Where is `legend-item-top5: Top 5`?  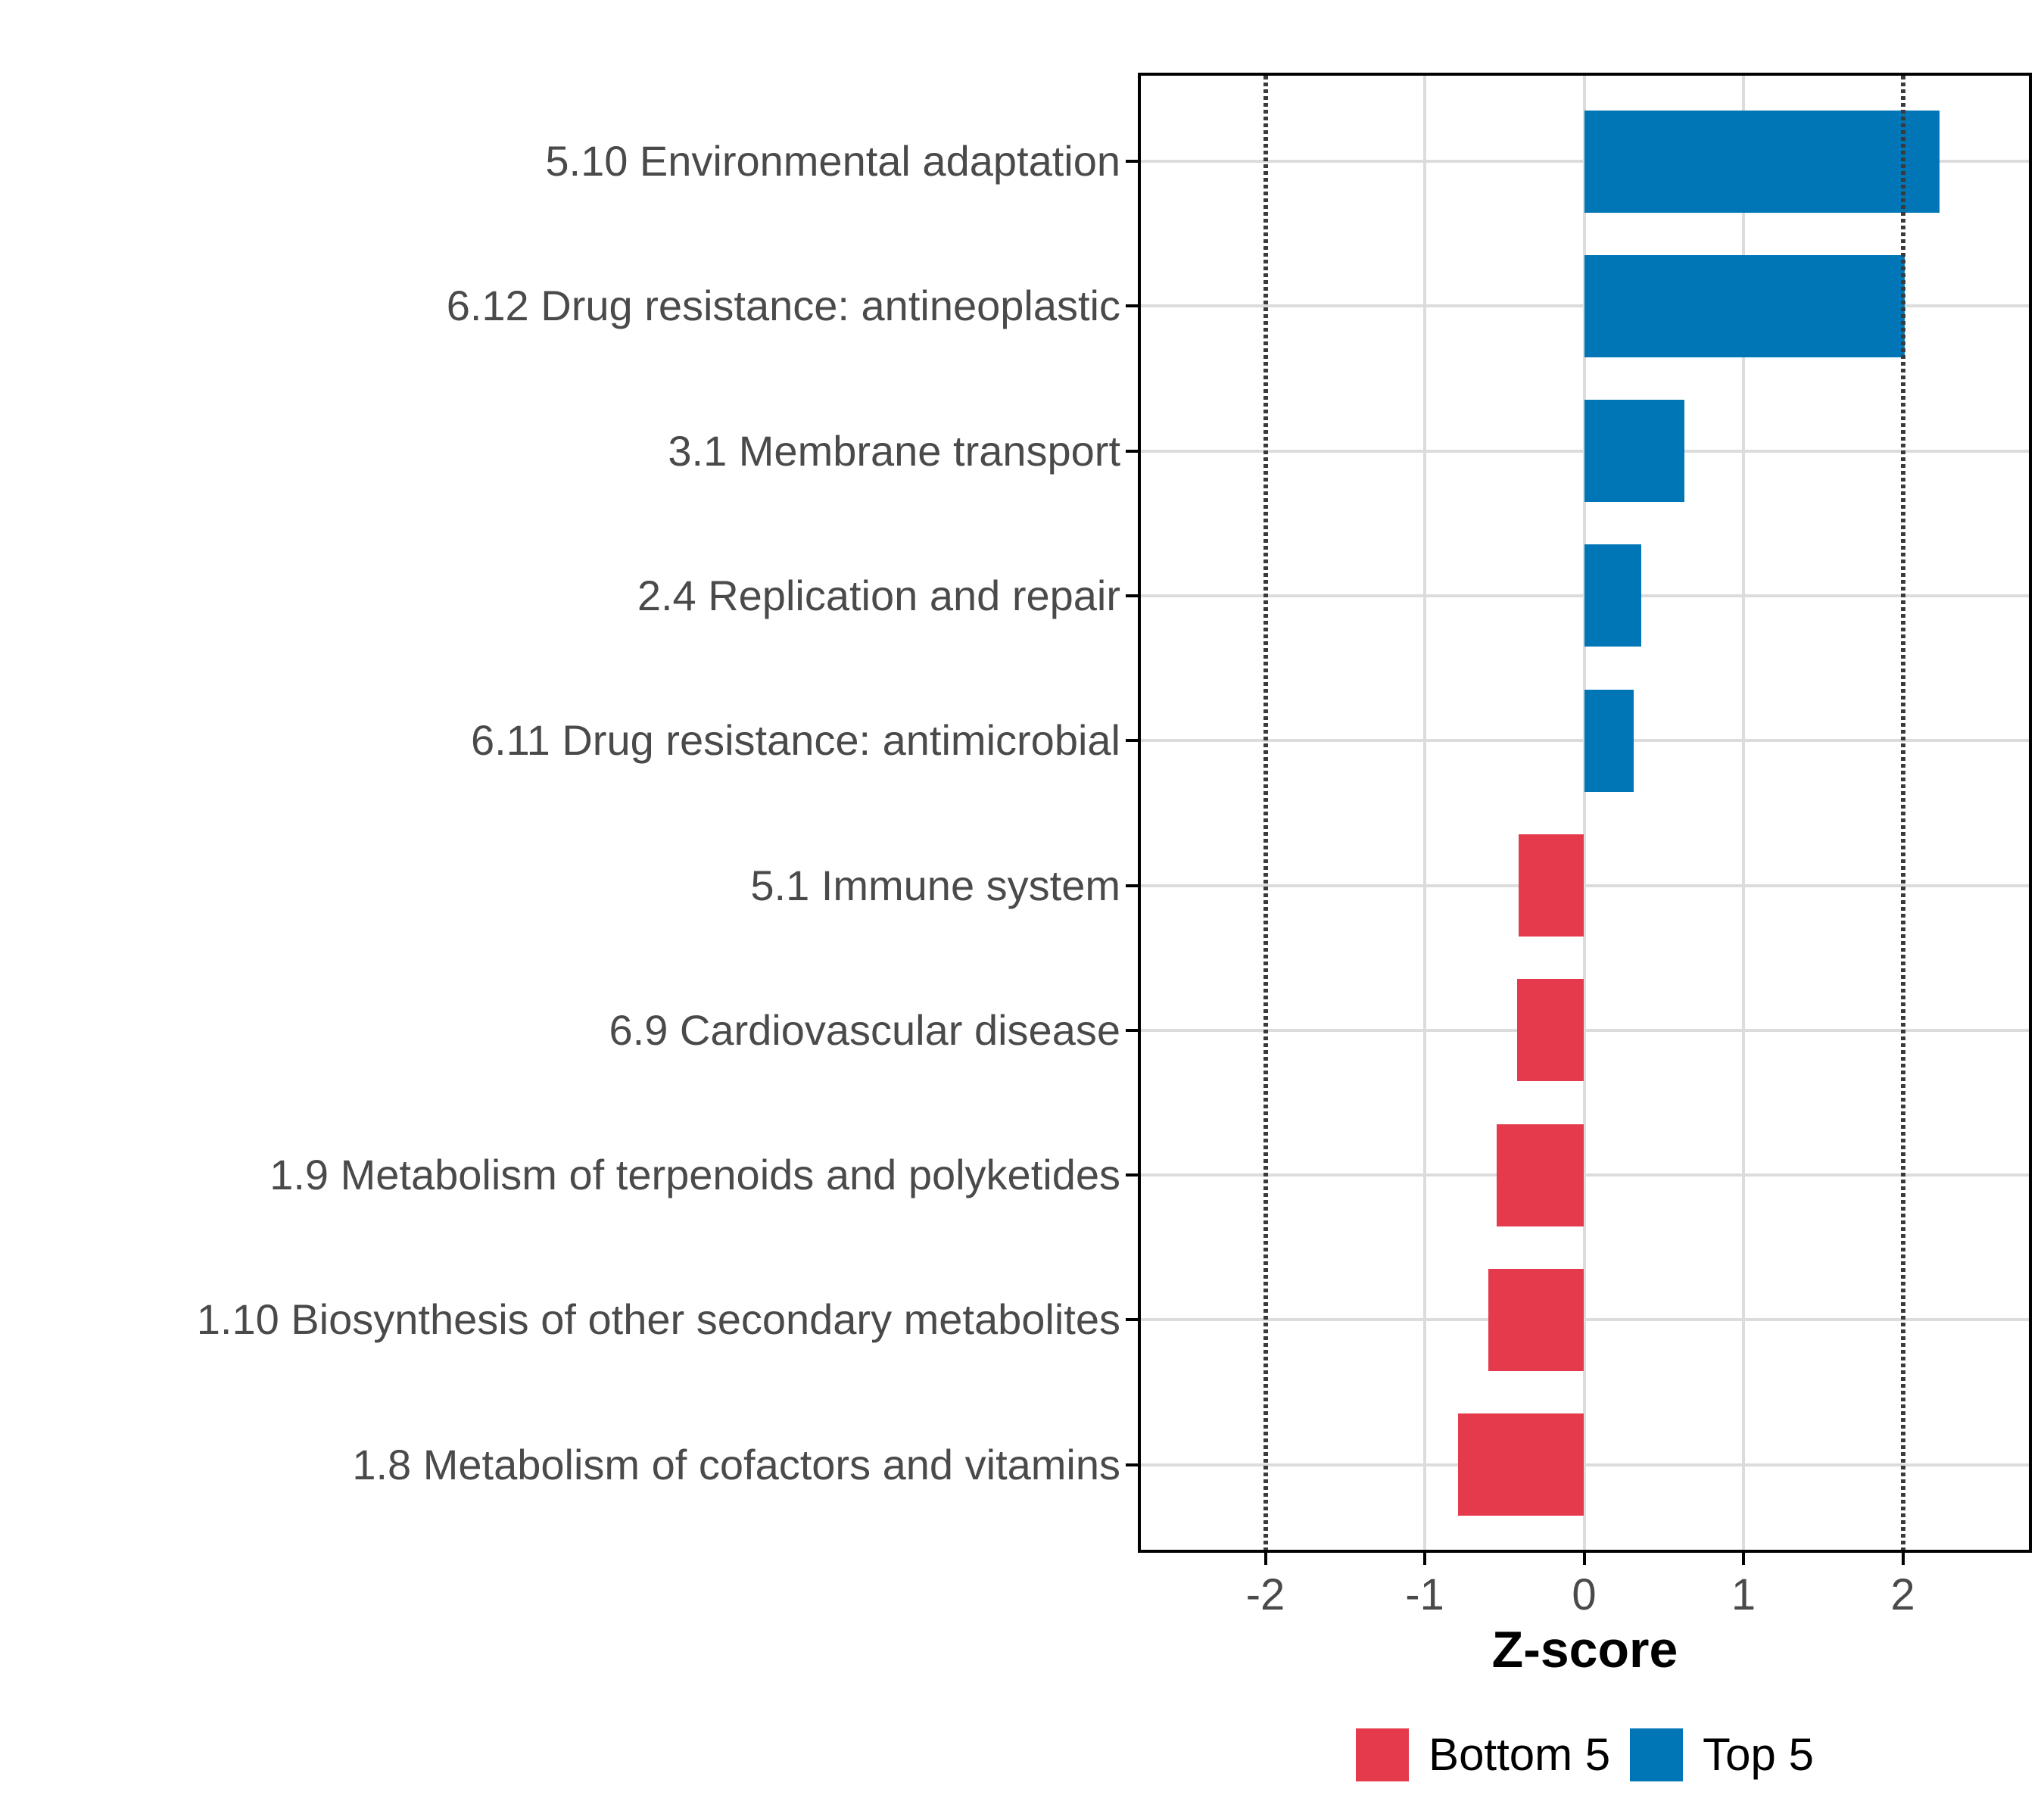
legend-item-top5: Top 5 is located at coordinates (1722, 1754).